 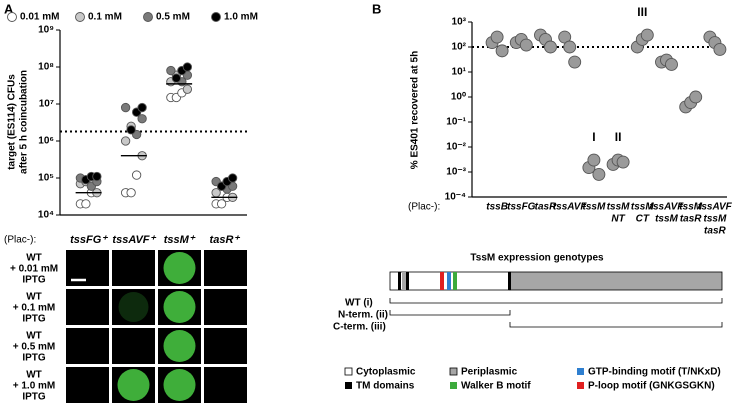 What do you see at coordinates (407, 281) in the screenshot?
I see `tm-domain` at bounding box center [407, 281].